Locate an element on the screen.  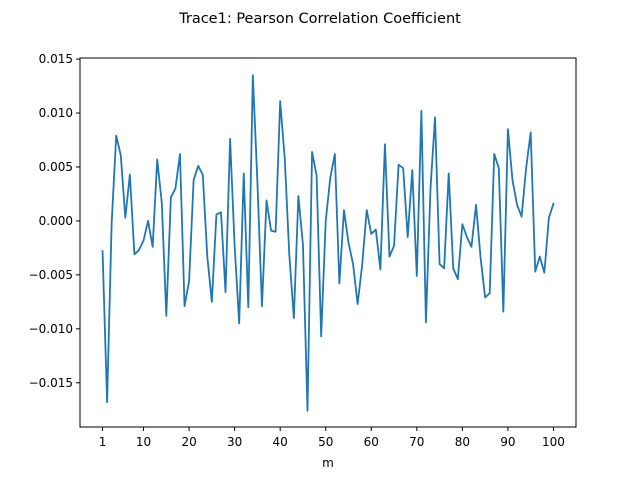
x-tick-label: 30 is located at coordinates (234, 442).